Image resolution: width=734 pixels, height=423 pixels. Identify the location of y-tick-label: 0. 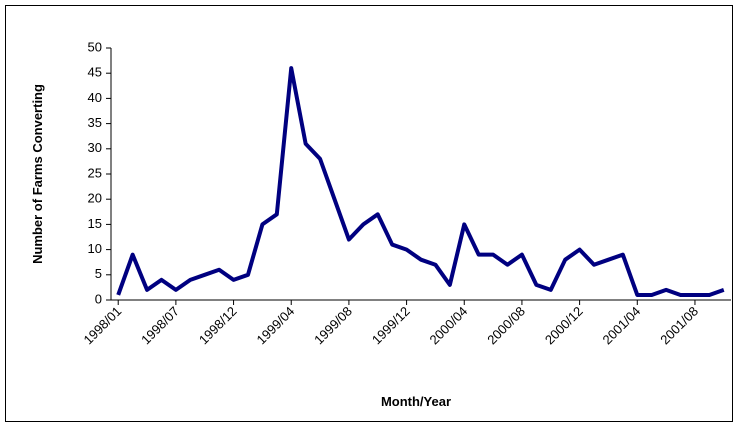
(98, 298).